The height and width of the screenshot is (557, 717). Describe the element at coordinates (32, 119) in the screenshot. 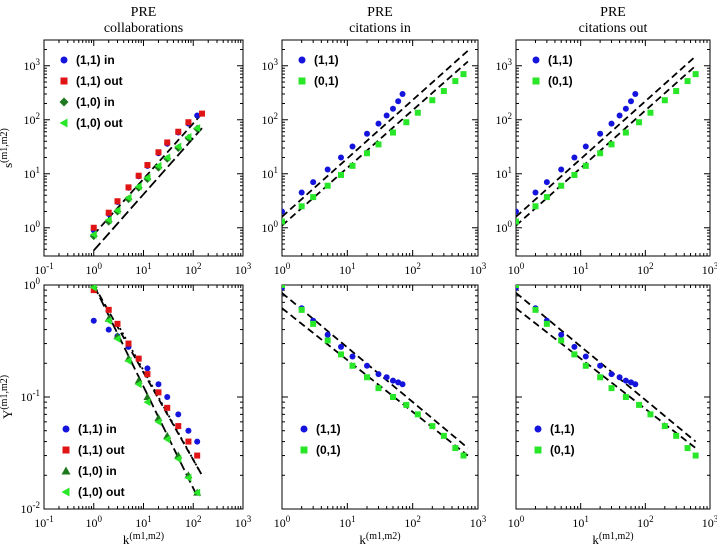

I see `y-tick-label: 10²` at that location.